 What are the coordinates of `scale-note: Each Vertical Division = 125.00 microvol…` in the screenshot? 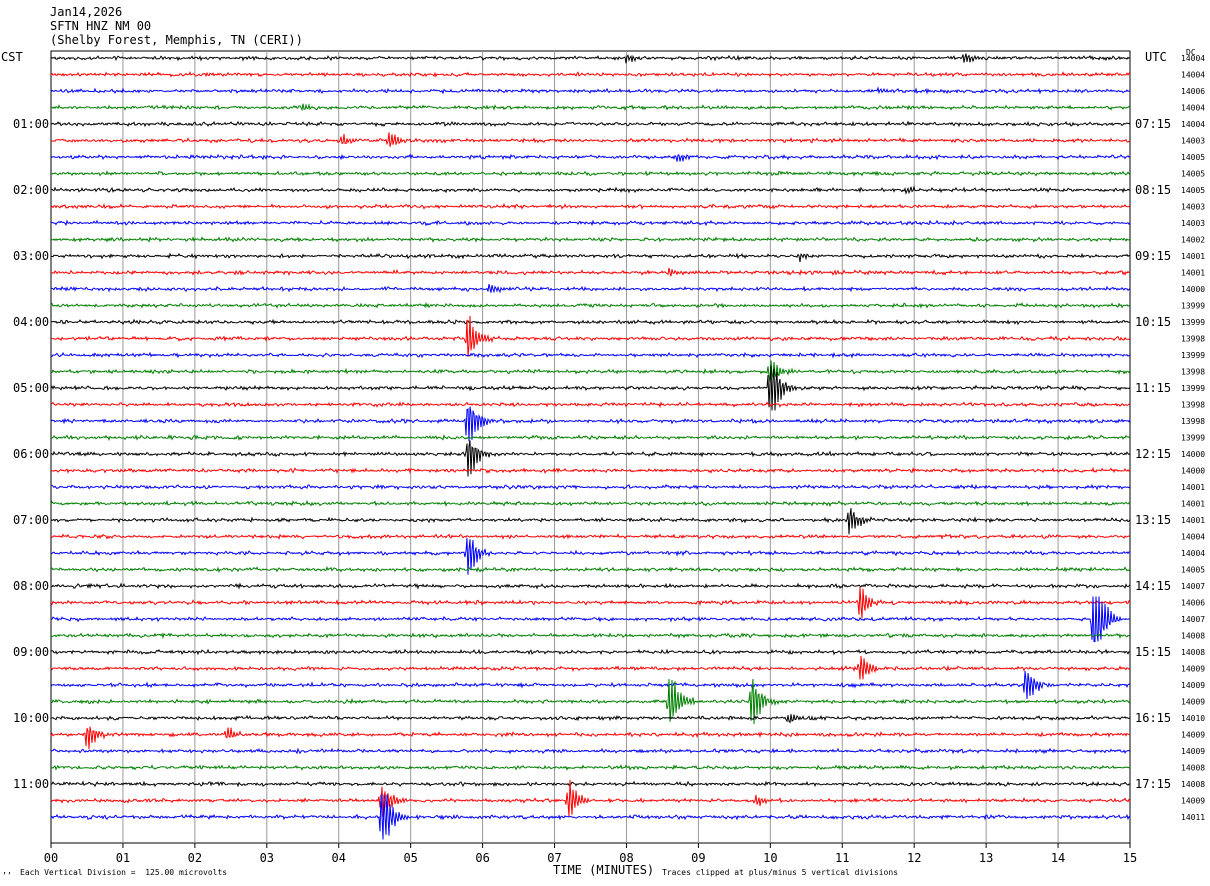 It's located at (124, 872).